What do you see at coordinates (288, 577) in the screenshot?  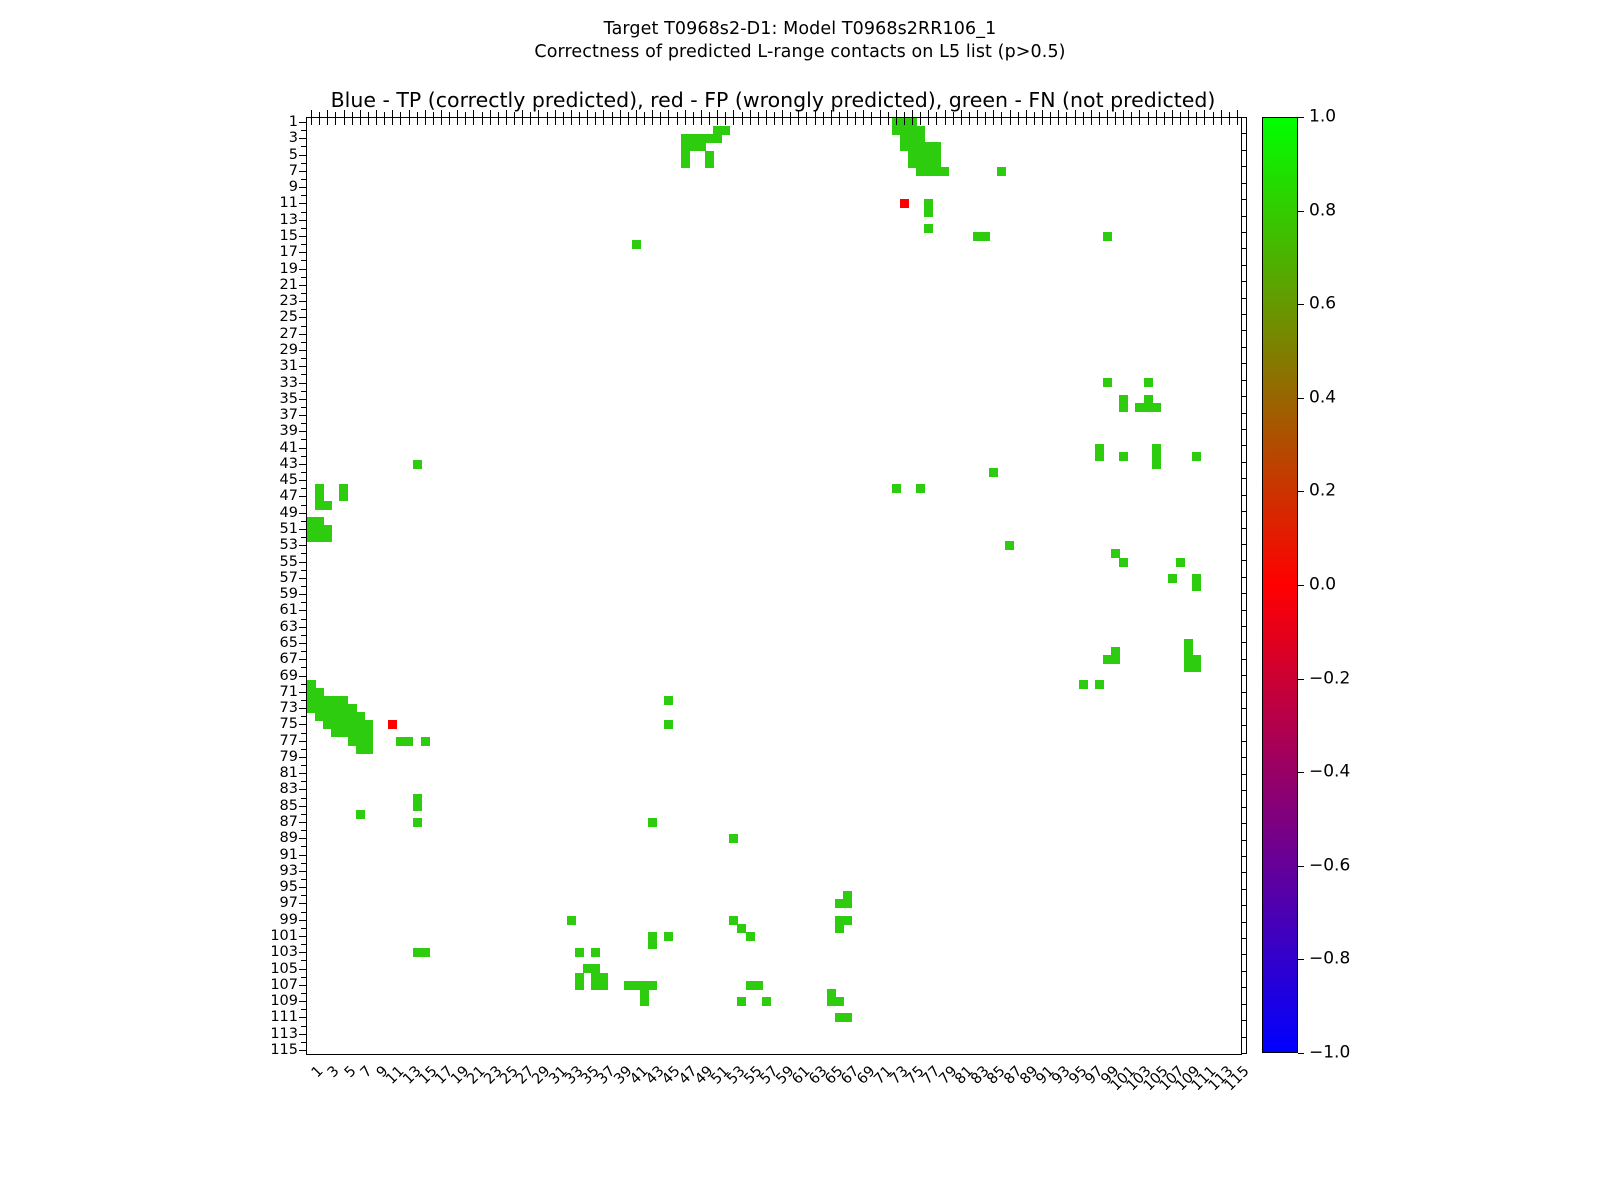 I see `y-tick-label-57: 57` at bounding box center [288, 577].